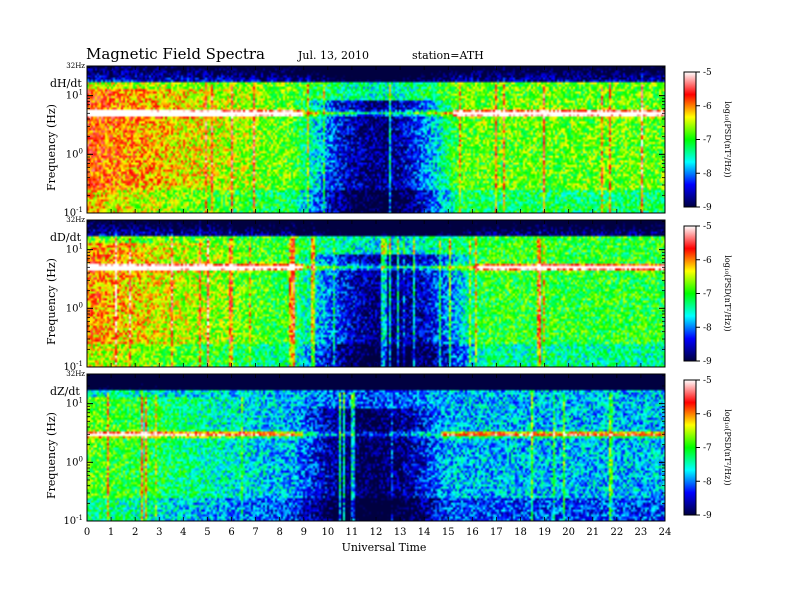 This screenshot has height=612, width=792. Describe the element at coordinates (665, 532) in the screenshot. I see `x-tick-label: 24` at that location.